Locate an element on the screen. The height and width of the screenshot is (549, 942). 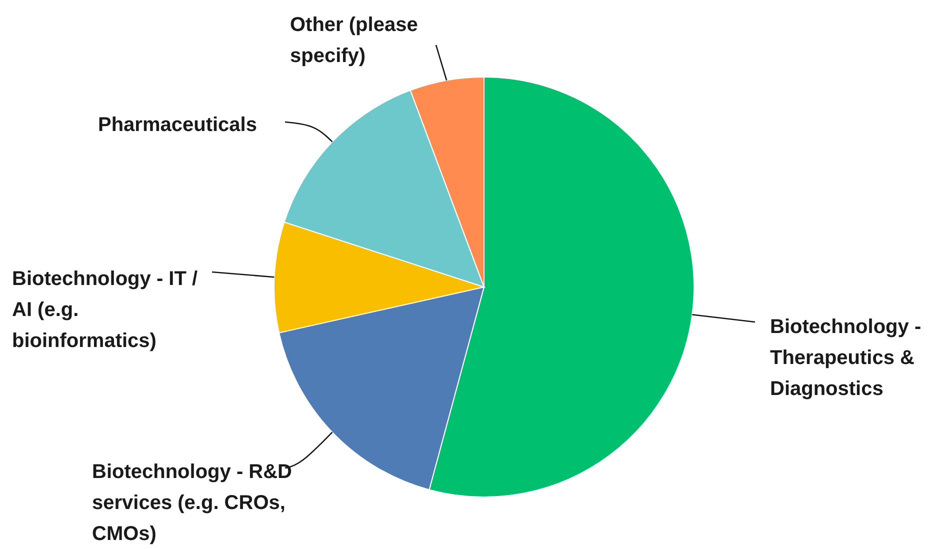
slice-label: Biotechnology - Therapeutics & Diagnostics is located at coordinates (846, 358).